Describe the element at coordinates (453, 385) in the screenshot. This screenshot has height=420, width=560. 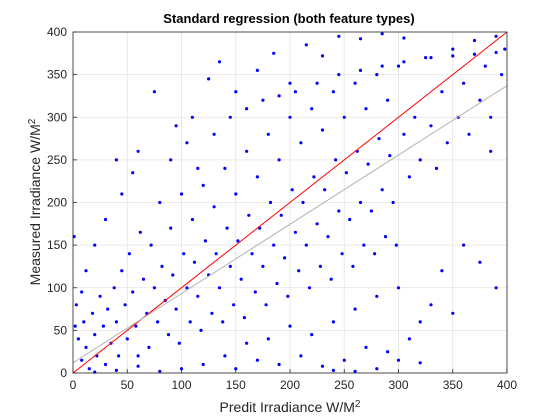
I see `x-tick-label: 350` at that location.